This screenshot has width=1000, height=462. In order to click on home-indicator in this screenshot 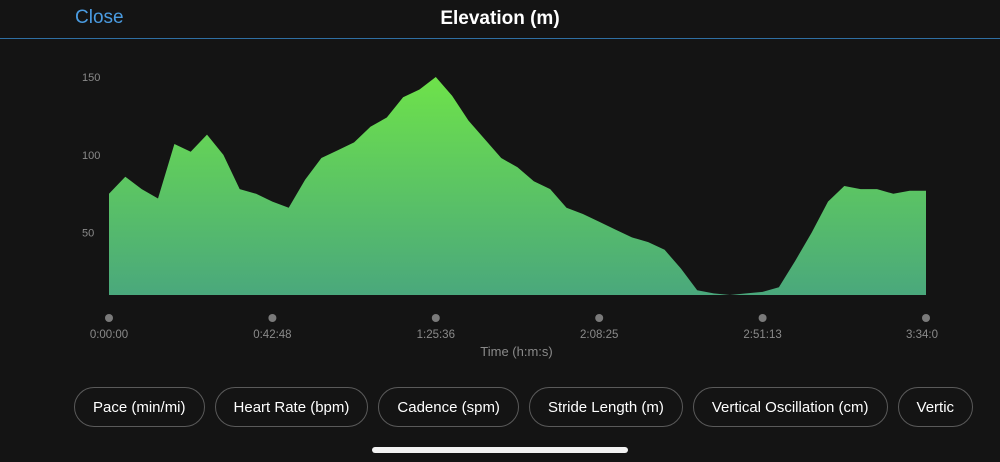, I will do `click(500, 450)`.